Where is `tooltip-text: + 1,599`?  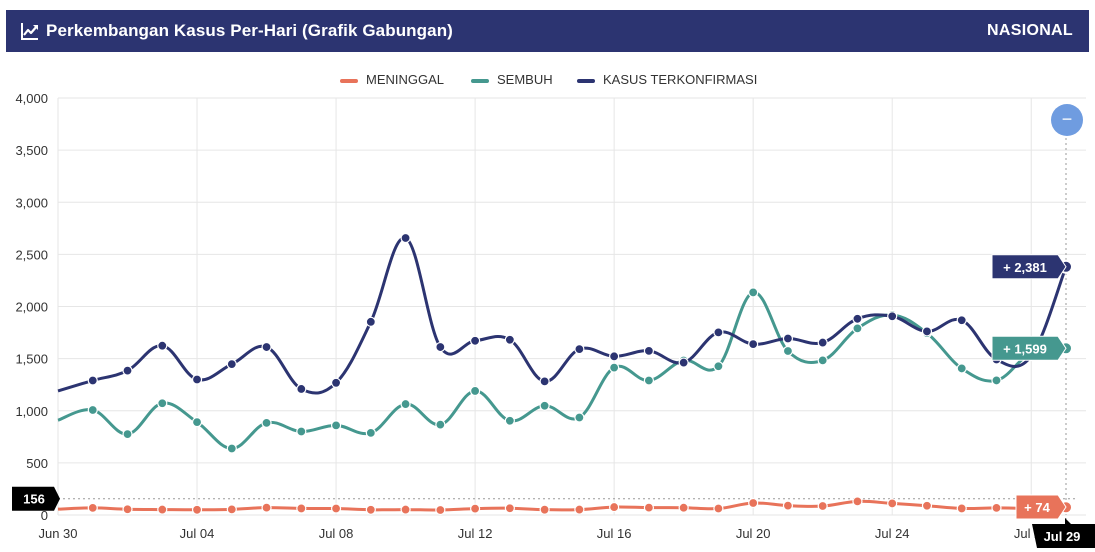
tooltip-text: + 1,599 is located at coordinates (1025, 348).